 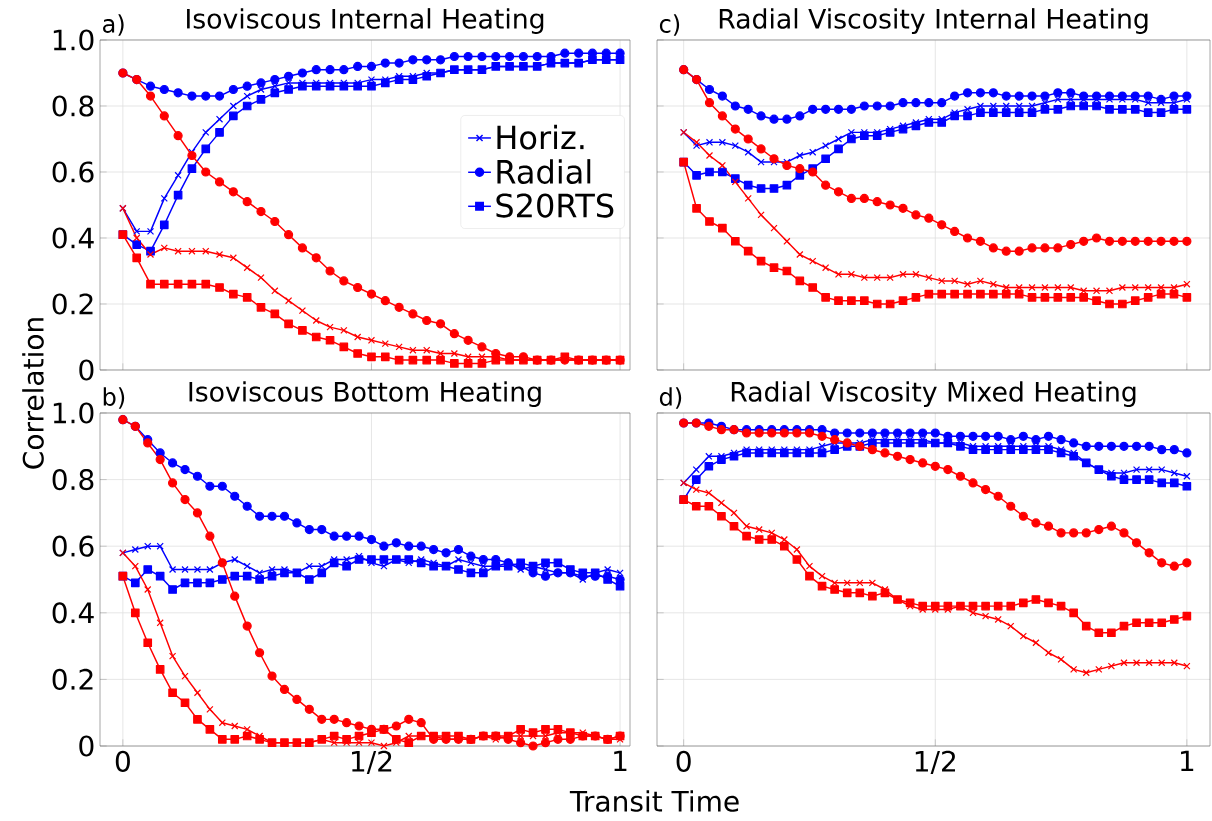 I want to click on text: c), so click(x=669, y=25).